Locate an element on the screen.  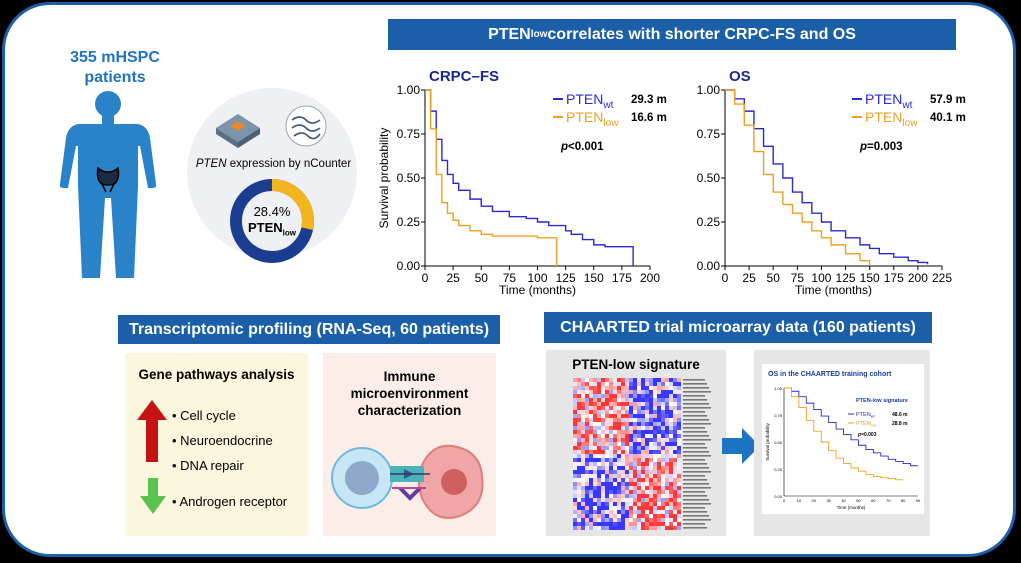
donut-low-arc is located at coordinates (272, 221).